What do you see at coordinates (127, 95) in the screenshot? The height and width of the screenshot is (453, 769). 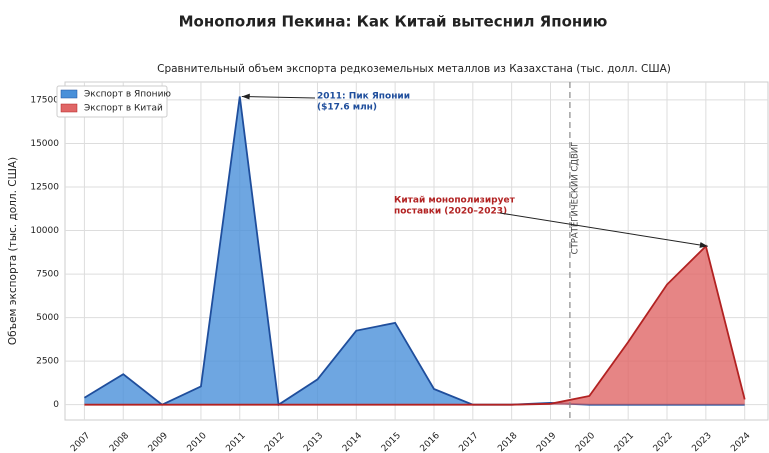 I see `legend-label: Экспорт в Японию` at bounding box center [127, 95].